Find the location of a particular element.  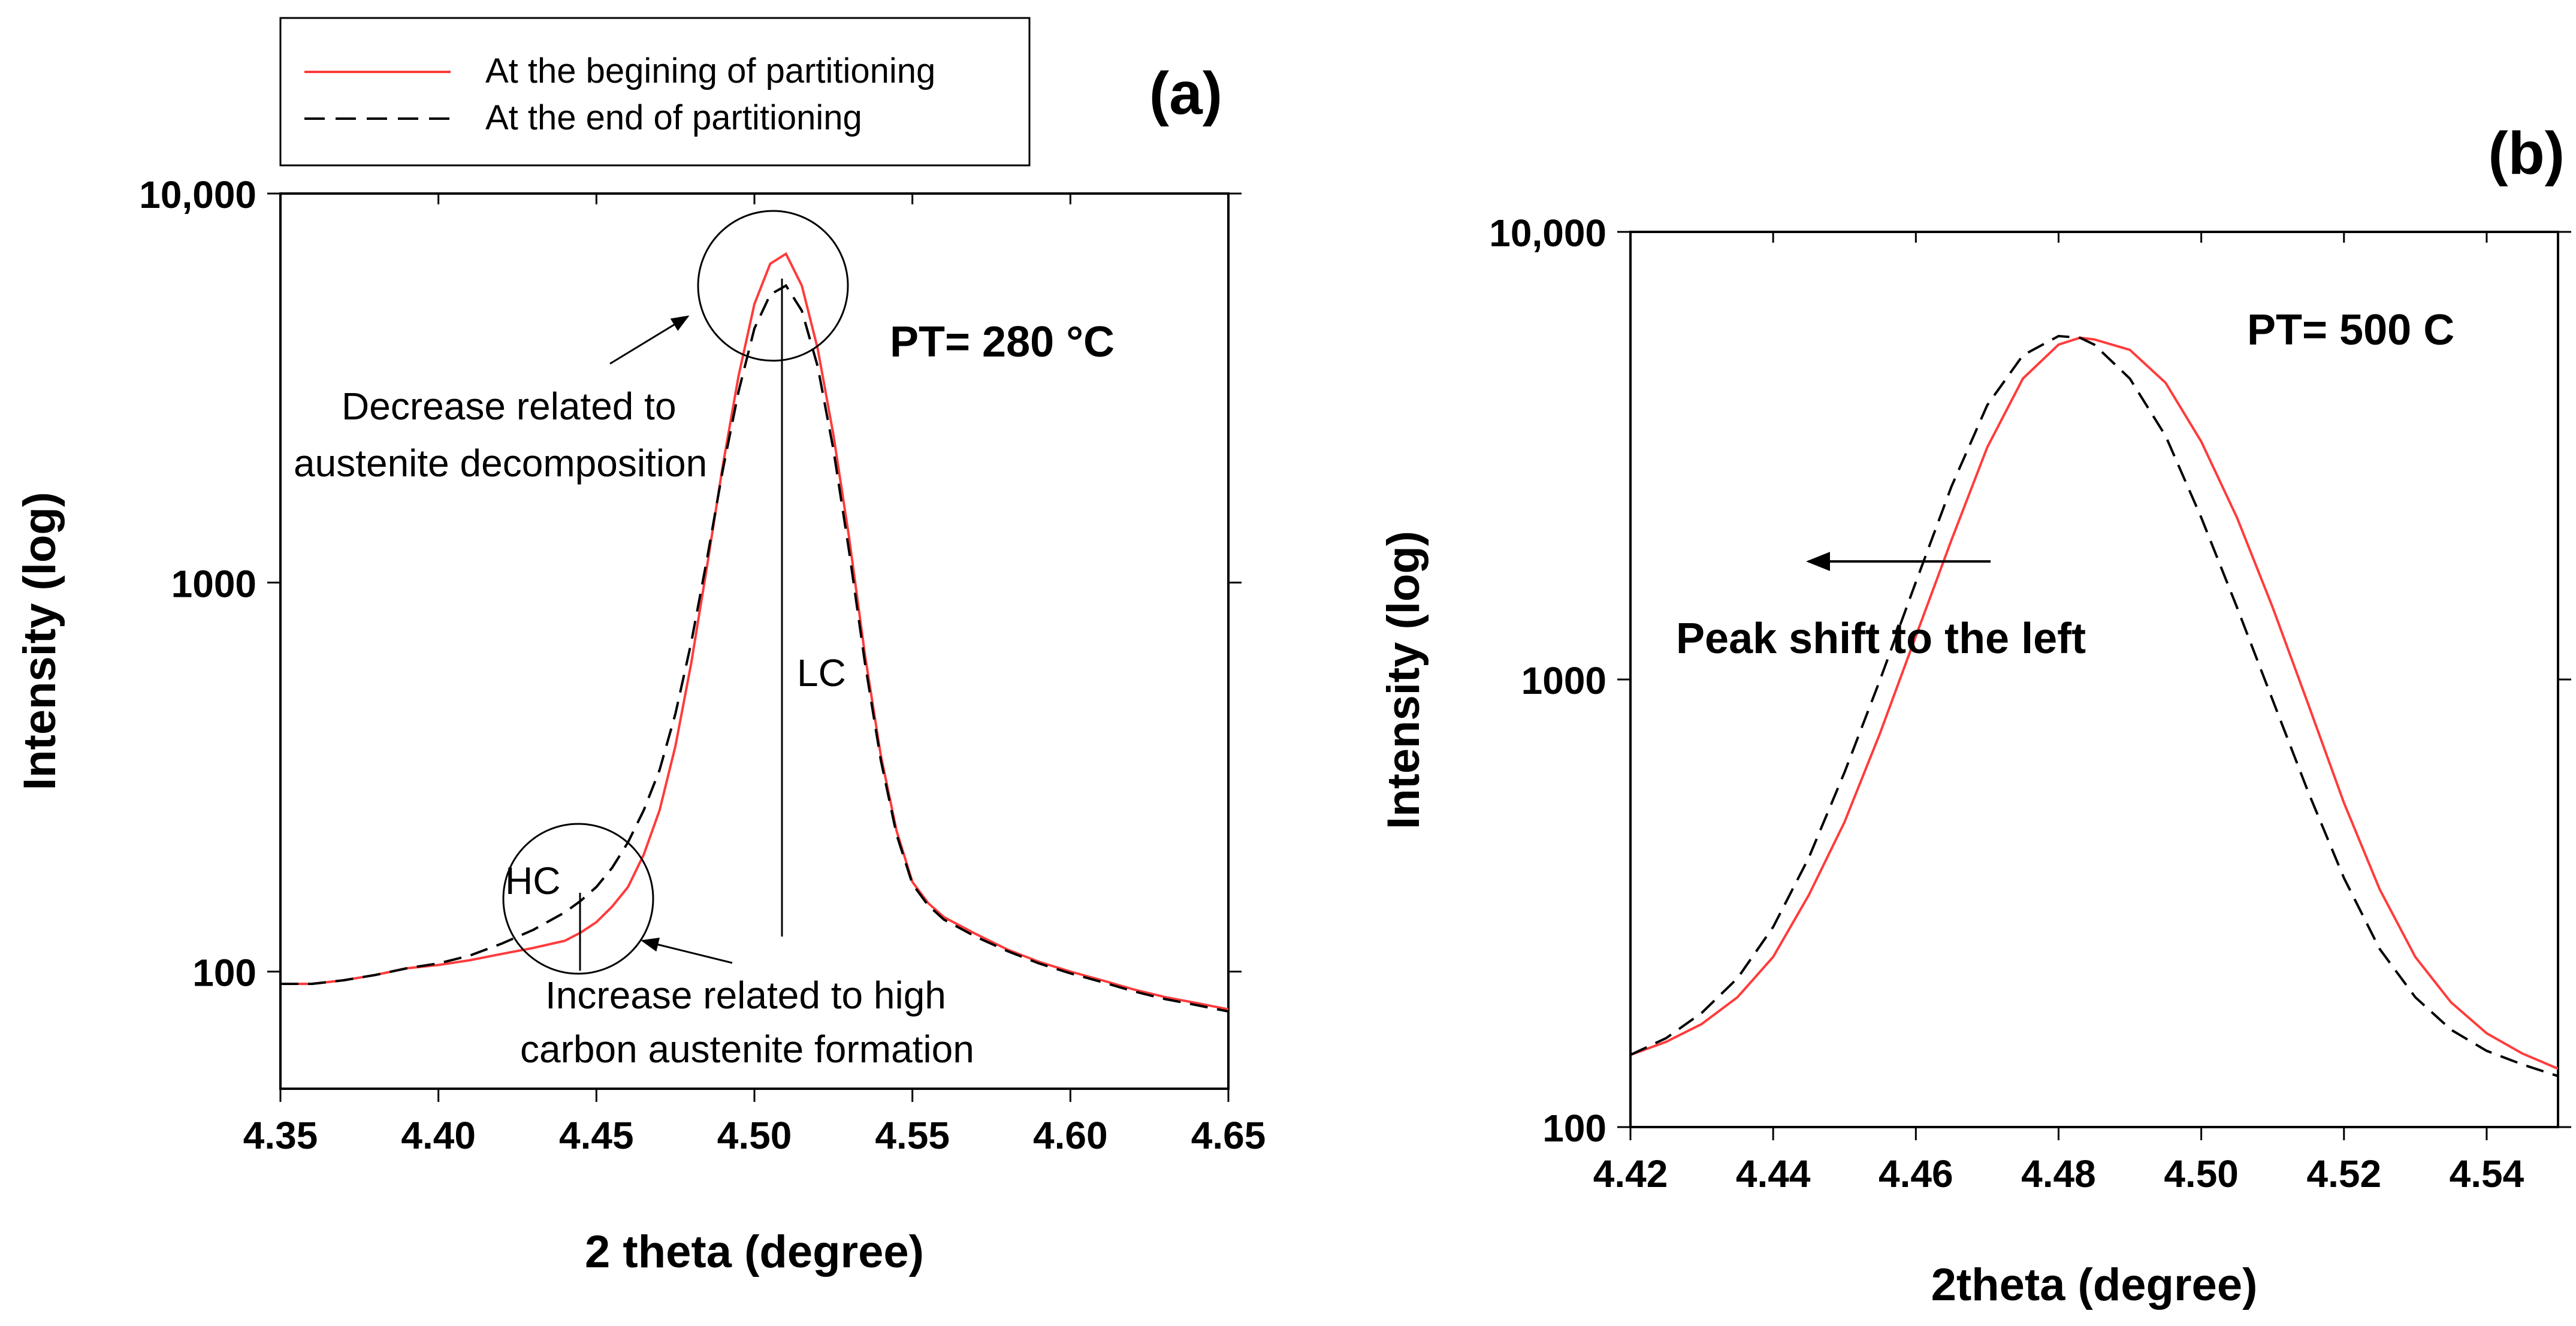

x-tick-label: 4.65 is located at coordinates (1229, 1135).